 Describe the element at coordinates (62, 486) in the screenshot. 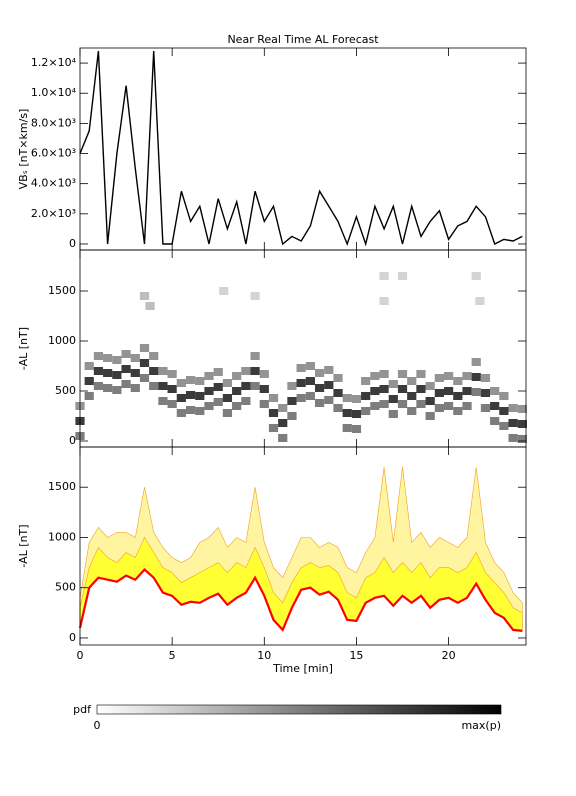

I see `y-tick-label: 1500` at that location.